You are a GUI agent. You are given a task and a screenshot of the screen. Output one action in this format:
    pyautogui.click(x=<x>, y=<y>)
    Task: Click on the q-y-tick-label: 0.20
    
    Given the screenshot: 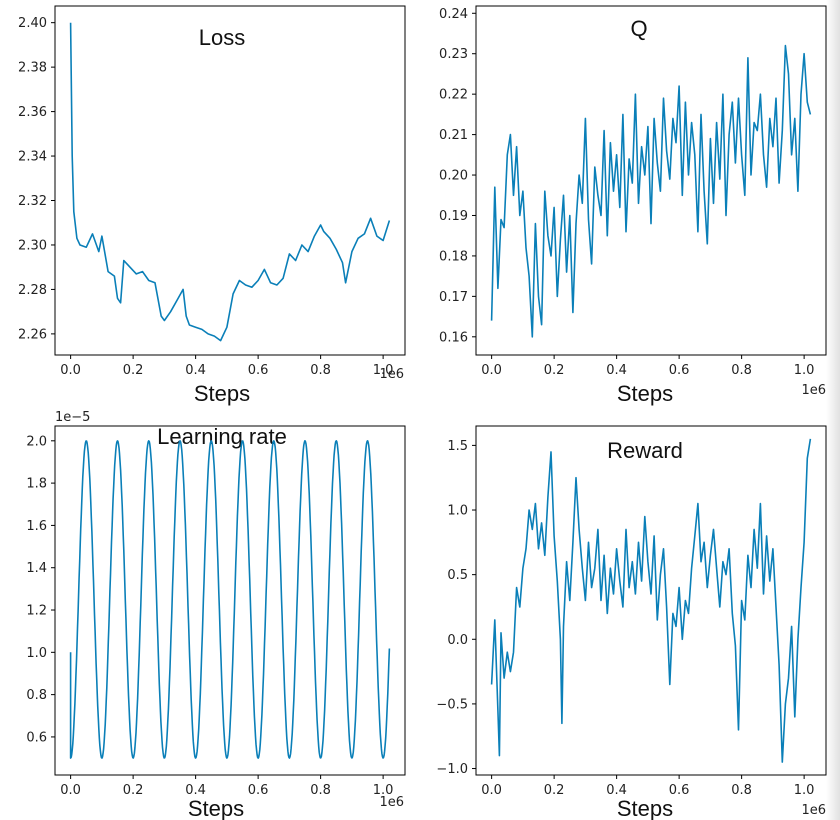 What is the action you would take?
    pyautogui.click(x=453, y=176)
    